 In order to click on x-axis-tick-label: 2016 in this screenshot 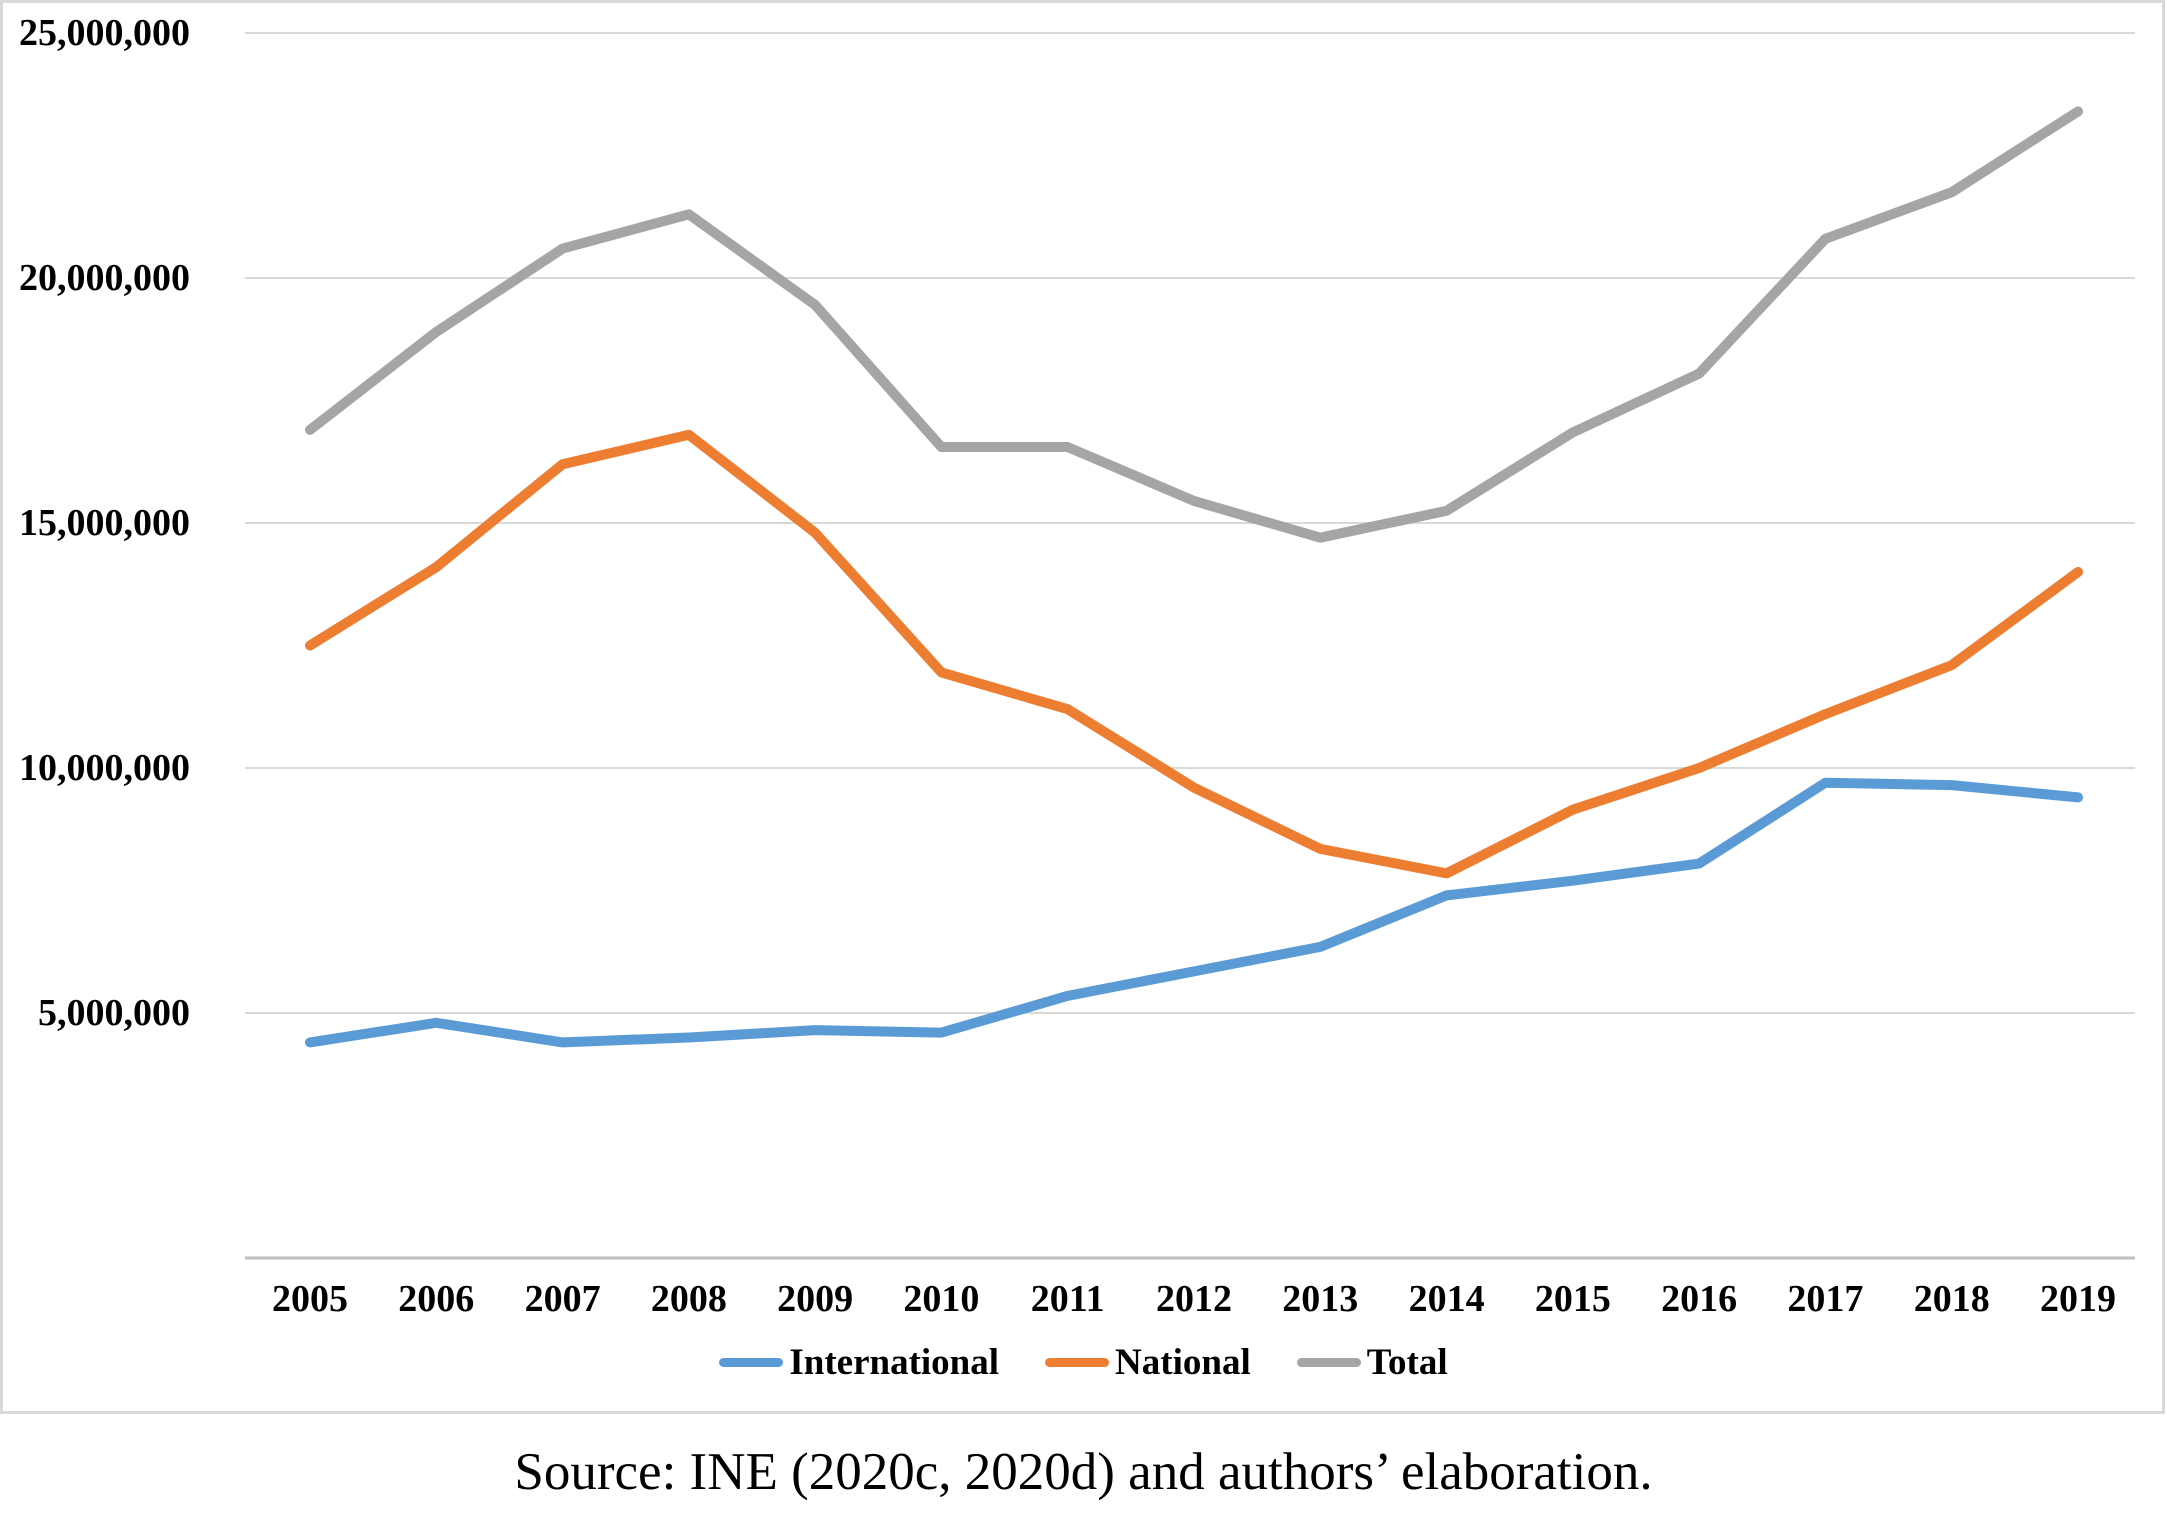, I will do `click(1699, 1299)`.